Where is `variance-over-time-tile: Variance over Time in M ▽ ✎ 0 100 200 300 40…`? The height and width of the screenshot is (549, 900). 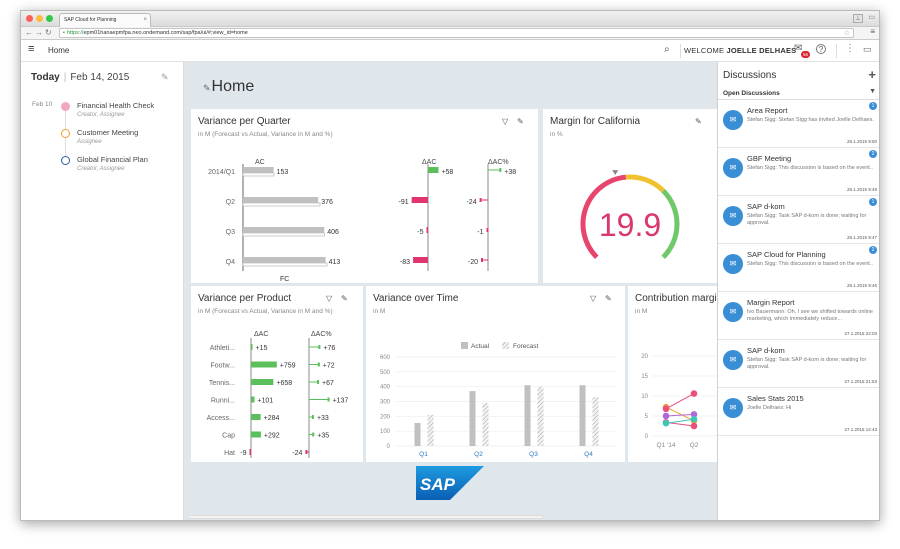 variance-over-time-tile: Variance over Time in M ▽ ✎ 0 100 200 300 40… is located at coordinates (495, 374).